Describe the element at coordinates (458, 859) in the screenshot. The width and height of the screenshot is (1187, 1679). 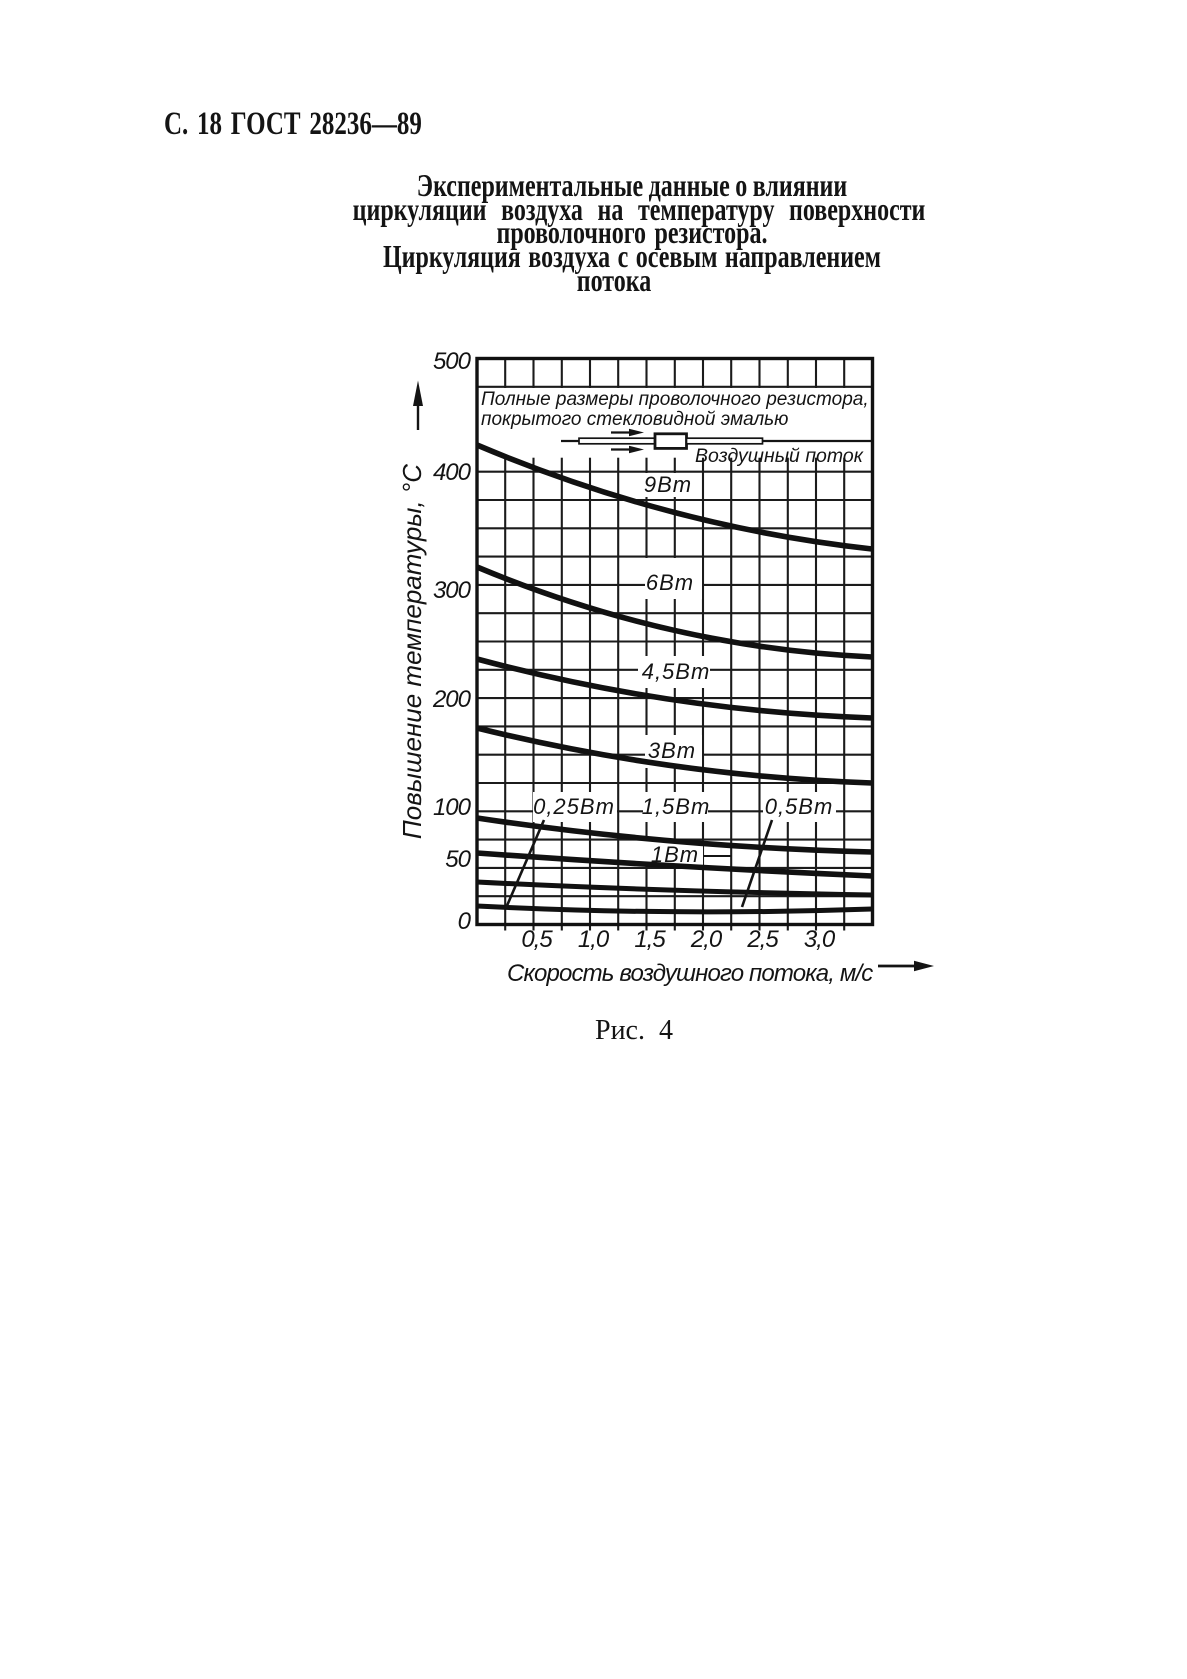
I see `svg-text: 50` at that location.